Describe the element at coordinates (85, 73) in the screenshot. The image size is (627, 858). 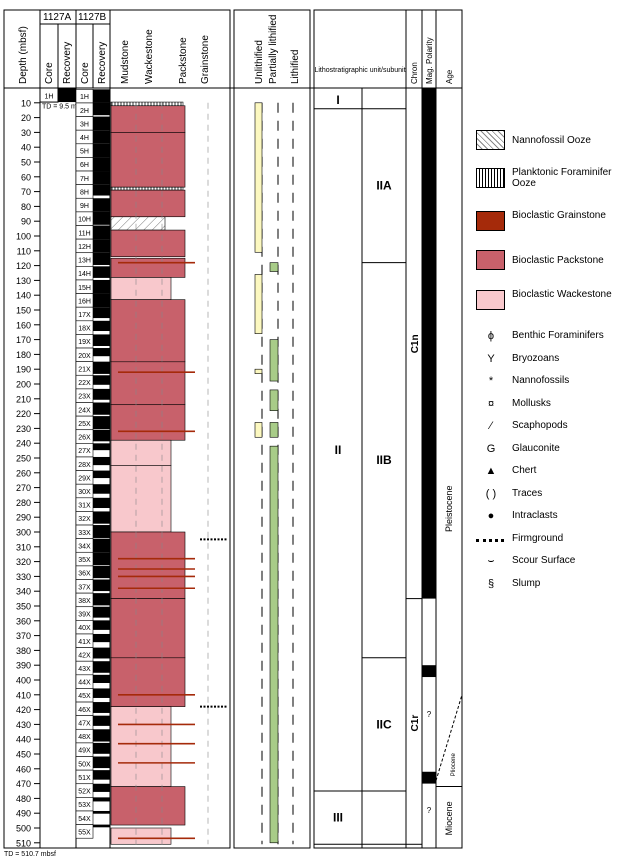
I see `core-b-header: Core` at that location.